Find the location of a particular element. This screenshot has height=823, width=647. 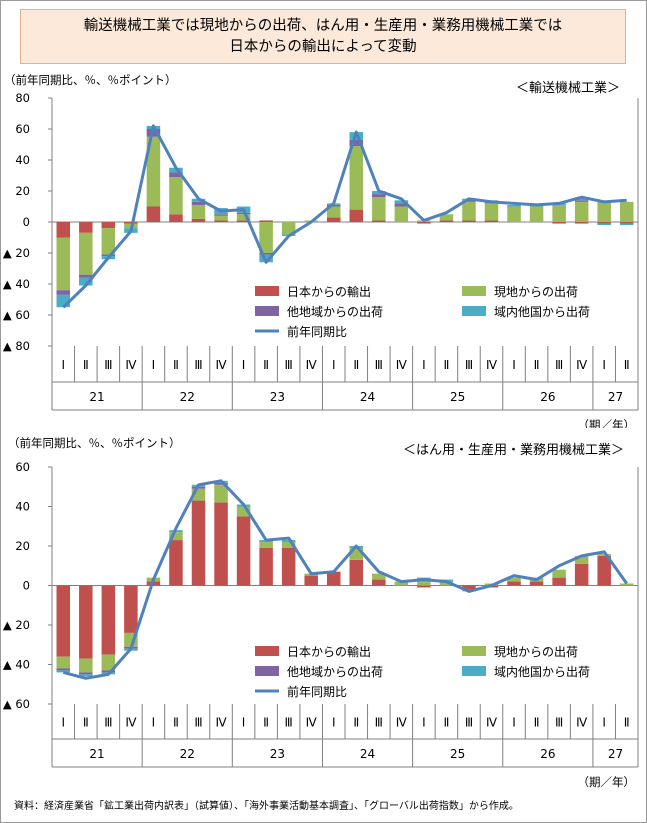

y-tick-label: 60 is located at coordinates (22, 467).